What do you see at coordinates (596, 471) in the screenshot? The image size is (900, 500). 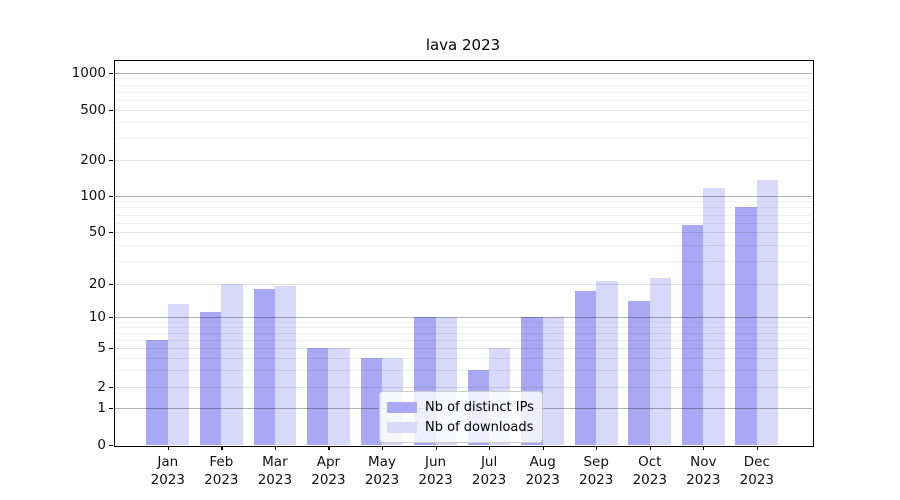 I see `x-tick-label: Sep 2023` at bounding box center [596, 471].